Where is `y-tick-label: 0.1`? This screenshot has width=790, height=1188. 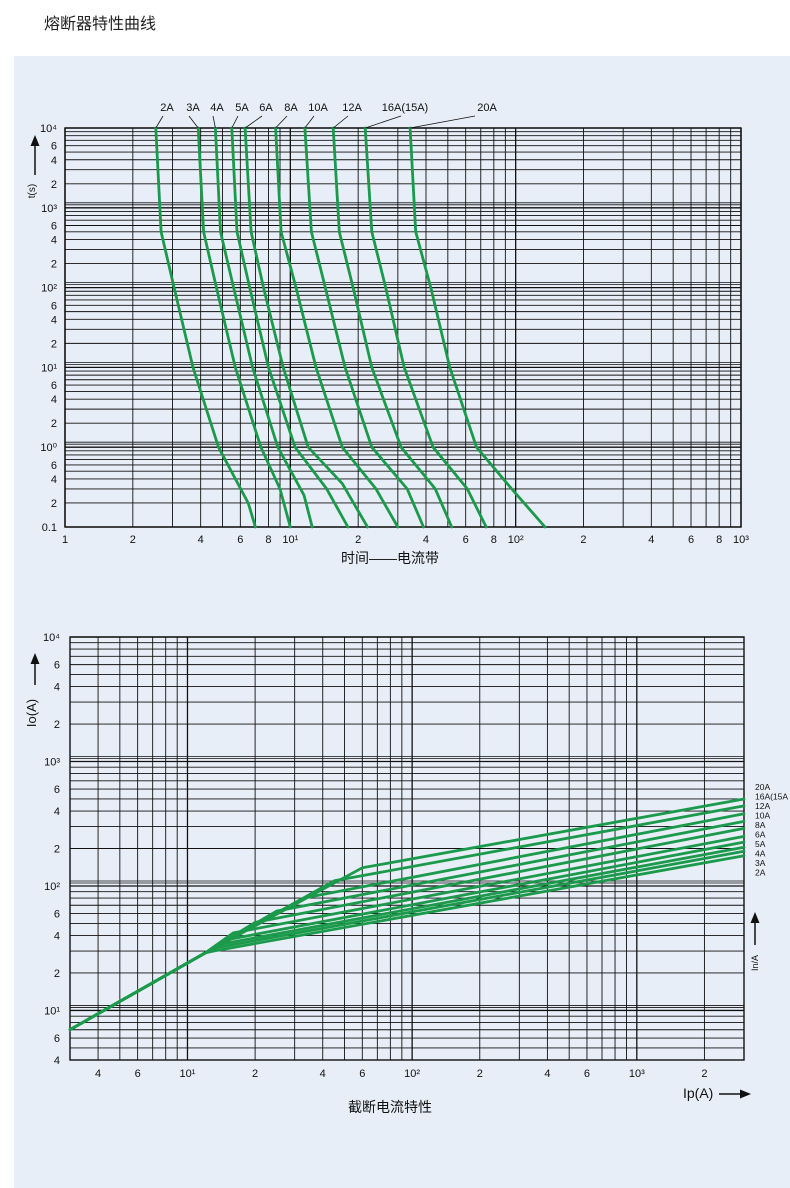 y-tick-label: 0.1 is located at coordinates (49, 528).